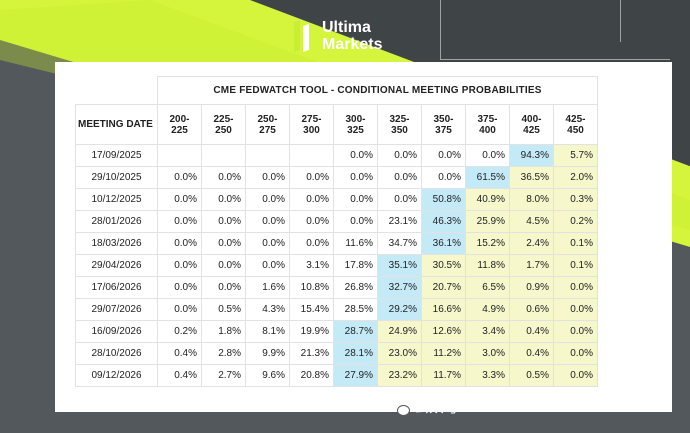 The width and height of the screenshot is (690, 433). What do you see at coordinates (116, 265) in the screenshot?
I see `meeting-date-cell: 29/04/2026` at bounding box center [116, 265].